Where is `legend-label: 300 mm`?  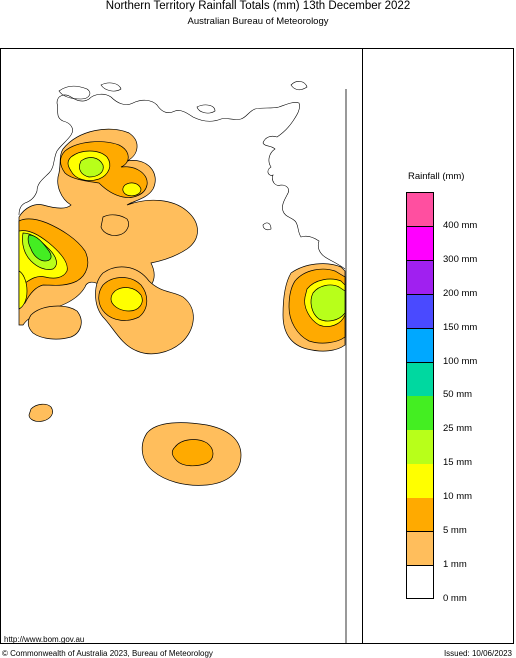 legend-label: 300 mm is located at coordinates (460, 259).